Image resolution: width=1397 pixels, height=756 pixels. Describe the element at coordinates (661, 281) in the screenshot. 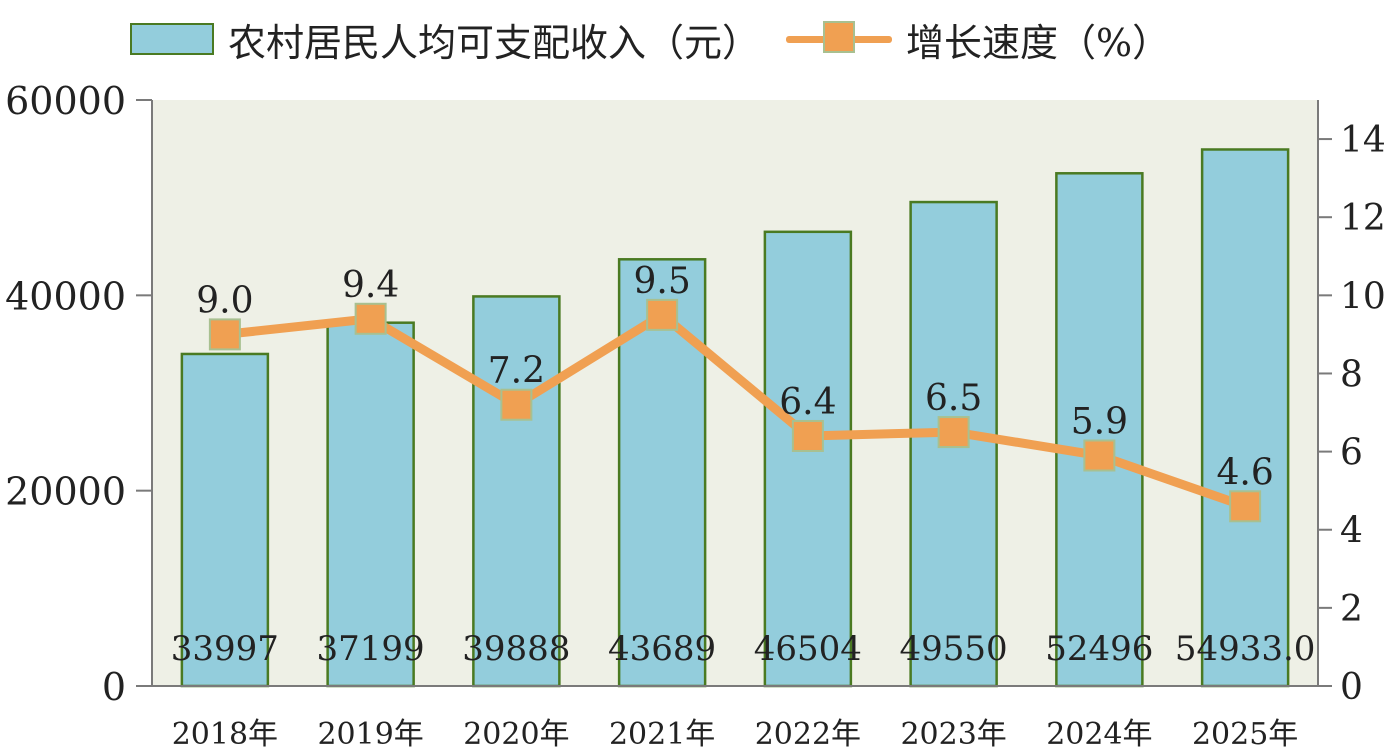

I see `growth-data-label: 9.5` at that location.